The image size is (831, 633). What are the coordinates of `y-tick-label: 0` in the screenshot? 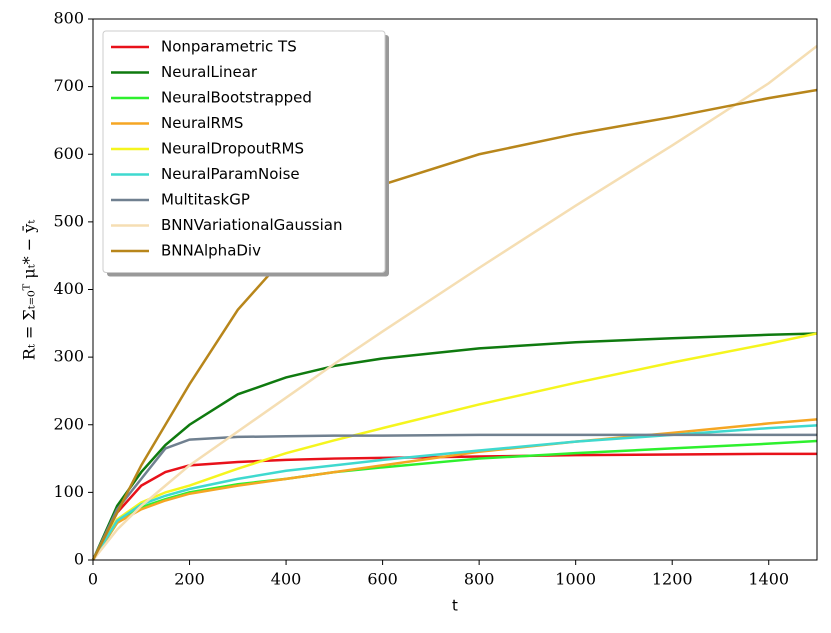 It's located at (79, 559).